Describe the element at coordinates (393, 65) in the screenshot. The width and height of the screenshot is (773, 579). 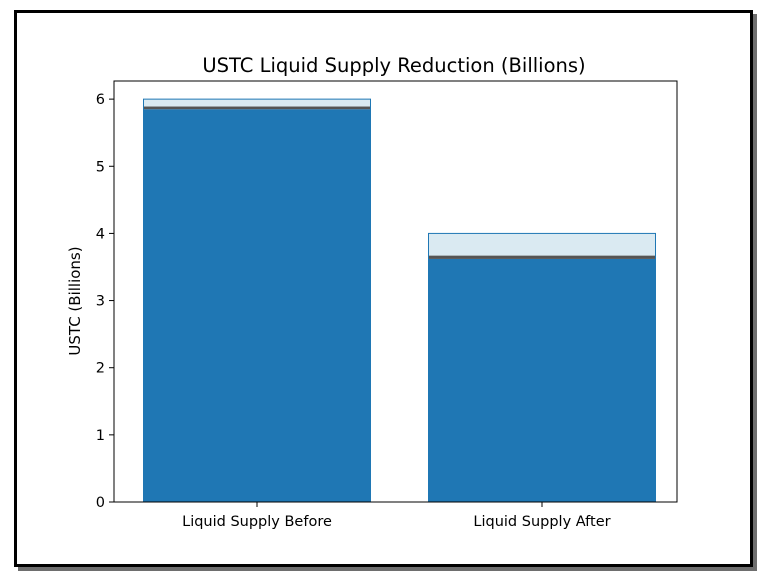
I see `chart-title: USTC Liquid Supply Reduction (Billions)` at that location.